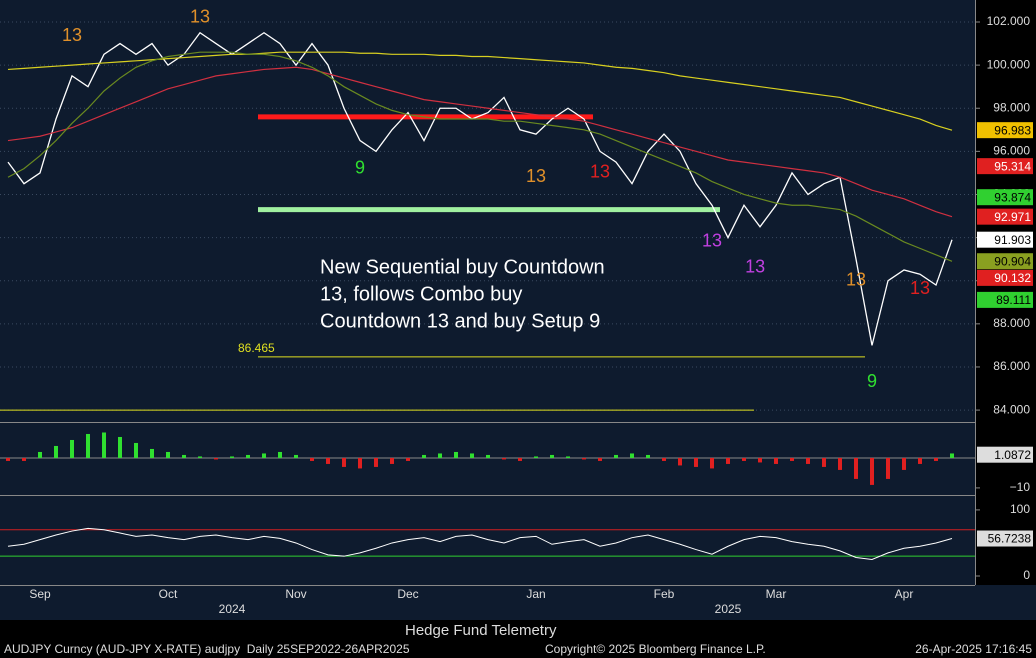 The image size is (1036, 658). I want to click on value-tag-label: 90.132, so click(1012, 278).